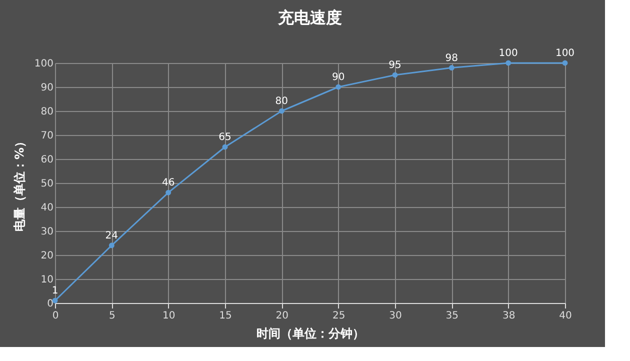 Image resolution: width=630 pixels, height=361 pixels. What do you see at coordinates (309, 17) in the screenshot?
I see `chart-title: 充电速度` at bounding box center [309, 17].